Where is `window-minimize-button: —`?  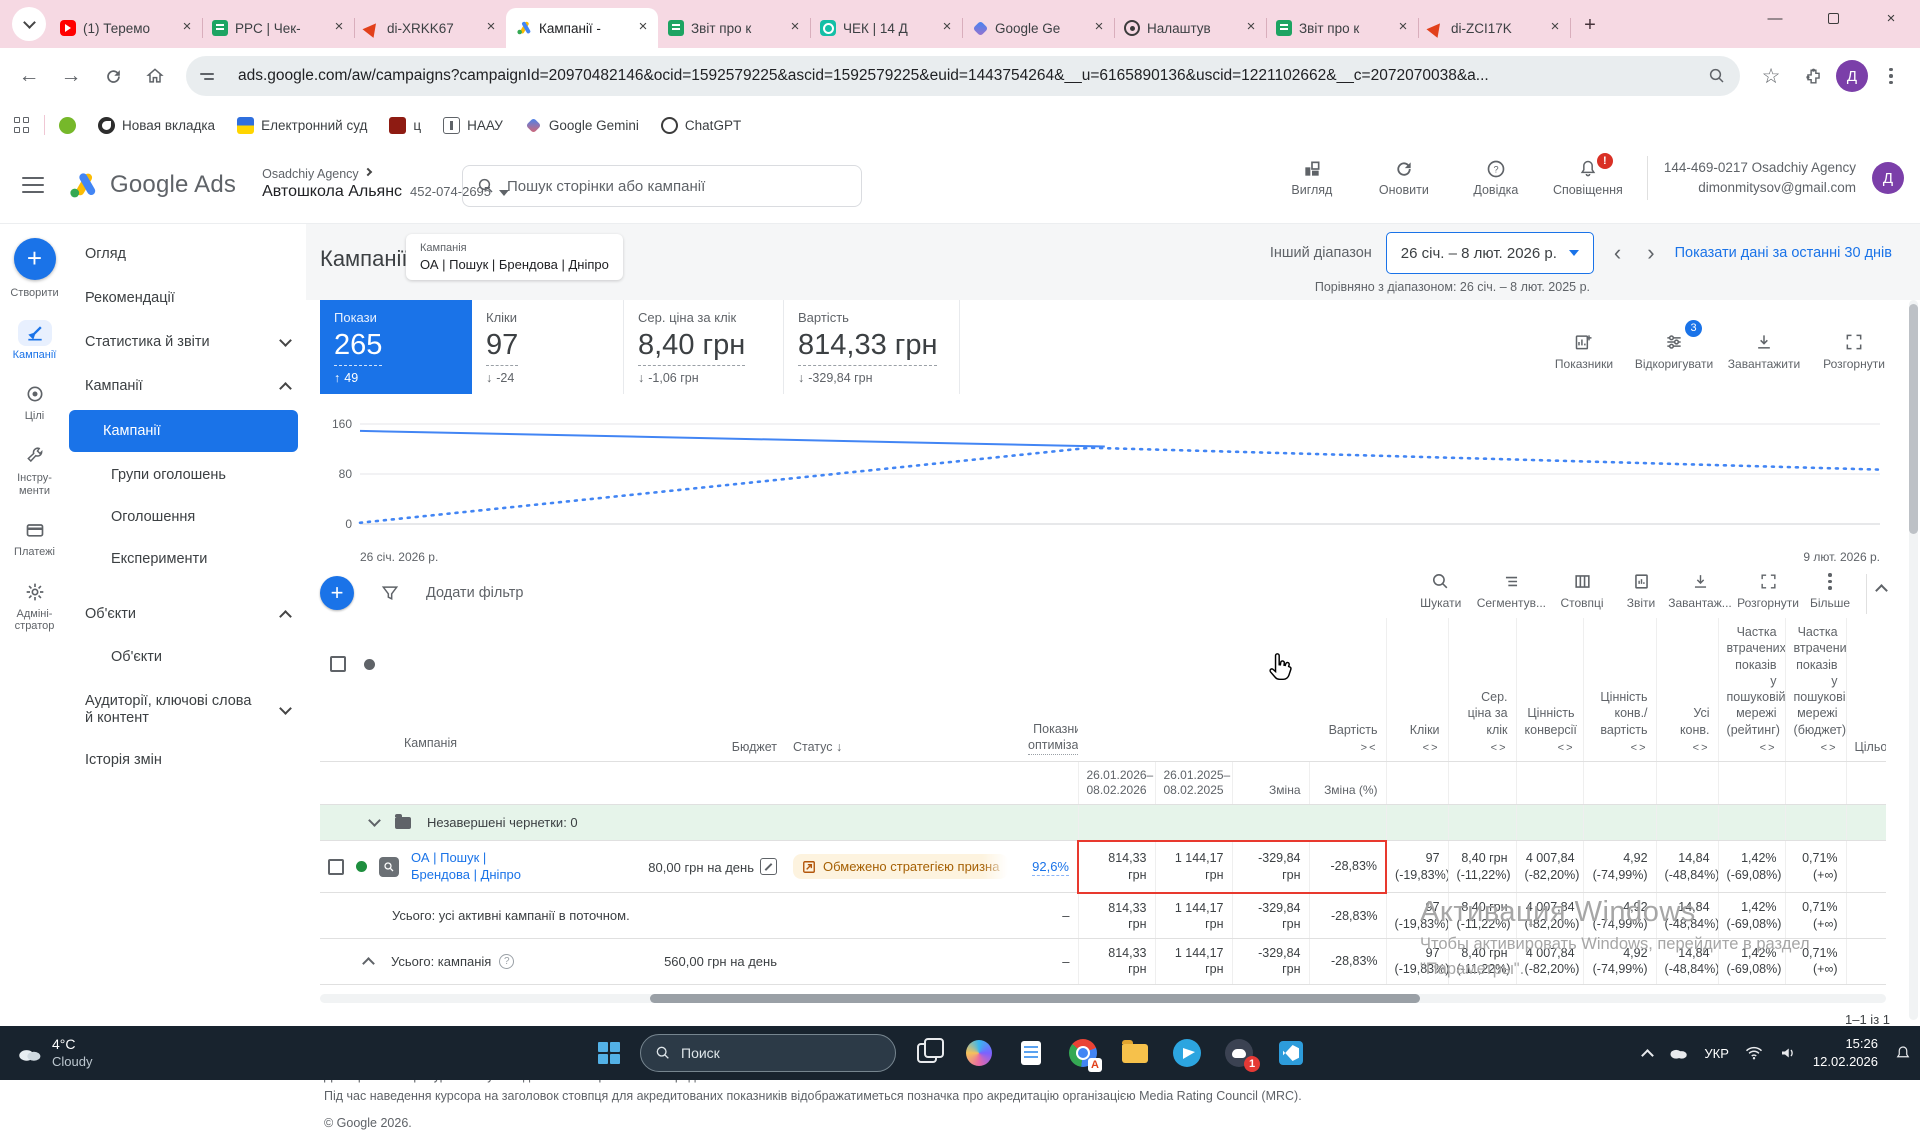 window-minimize-button: — is located at coordinates (1775, 18).